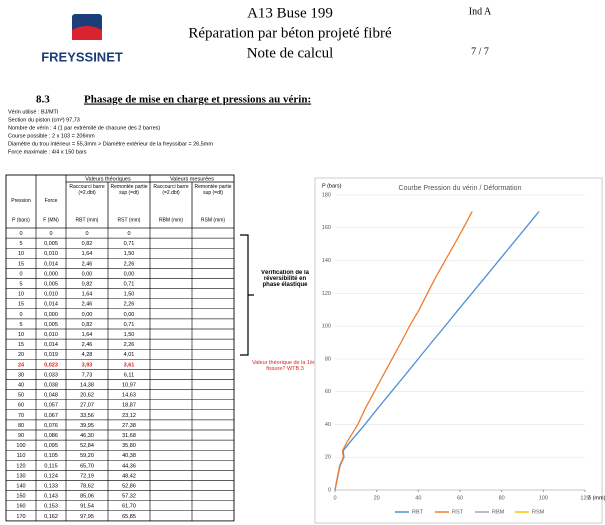  What do you see at coordinates (21, 416) in the screenshot?
I see `cell-text: 70` at bounding box center [21, 416].